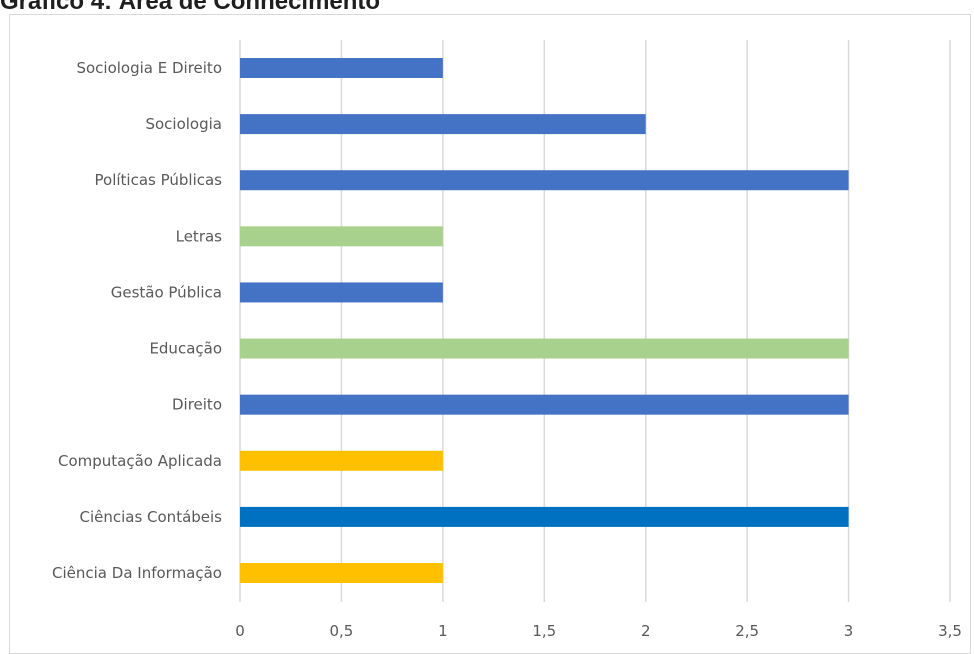 This screenshot has height=654, width=974. I want to click on x-tick-label: 0, so click(240, 631).